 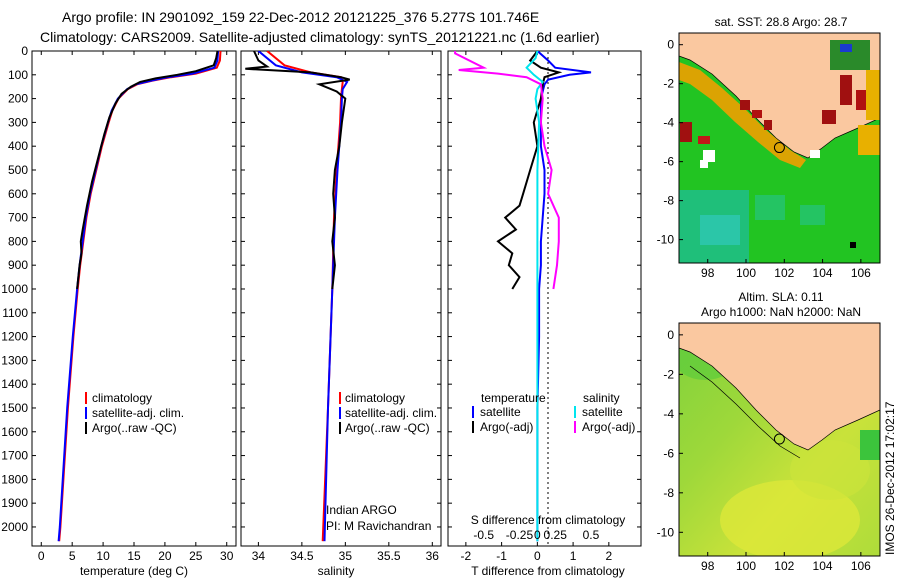 What do you see at coordinates (72, 556) in the screenshot?
I see `x-tick-label: 5` at bounding box center [72, 556].